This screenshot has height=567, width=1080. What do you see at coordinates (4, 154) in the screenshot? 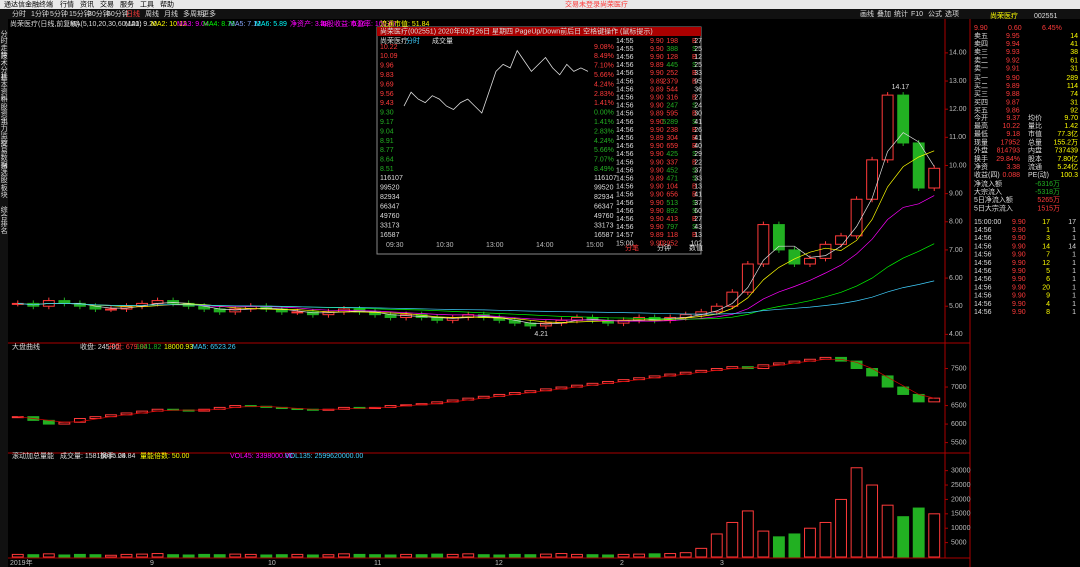
I see `sidebar-tab: 交易数据` at bounding box center [4, 154].